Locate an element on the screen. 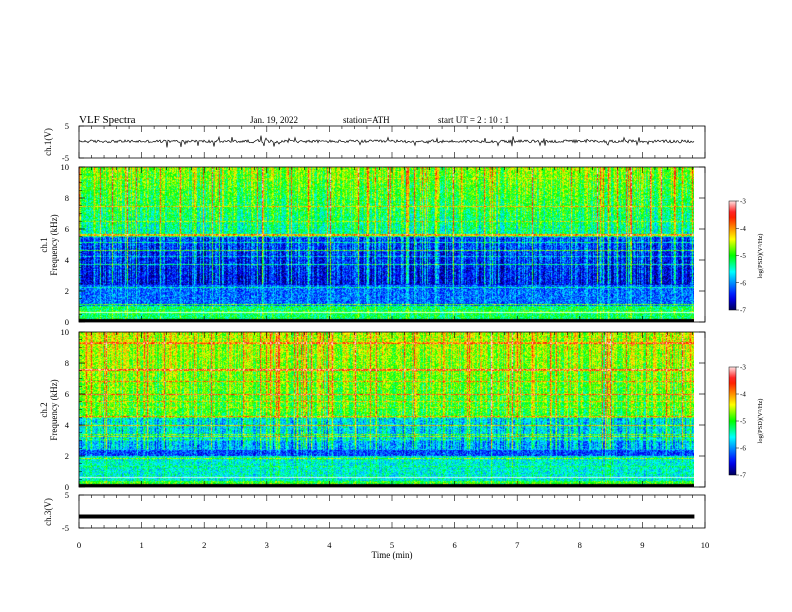 This screenshot has width=792, height=612. xtick-label-8: 8 is located at coordinates (580, 545).